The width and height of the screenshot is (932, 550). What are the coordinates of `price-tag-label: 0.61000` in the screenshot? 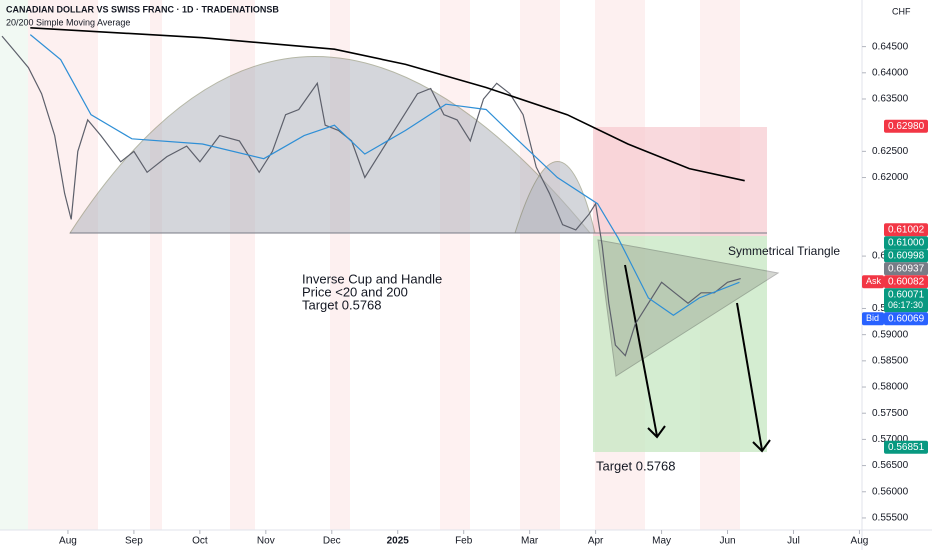 It's located at (906, 242).